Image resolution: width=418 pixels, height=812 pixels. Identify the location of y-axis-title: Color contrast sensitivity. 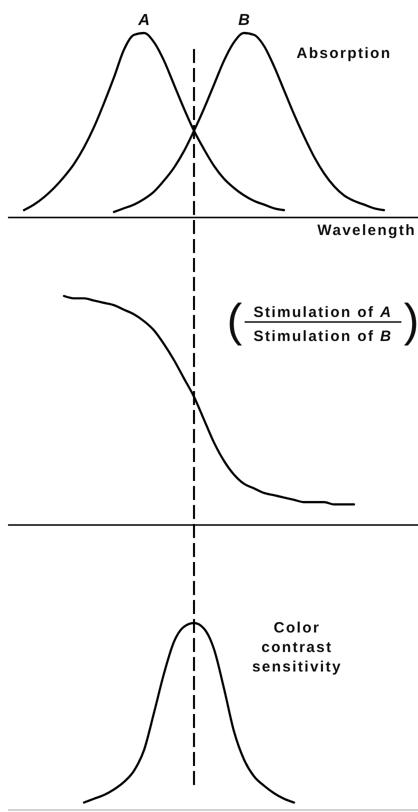
(297, 648).